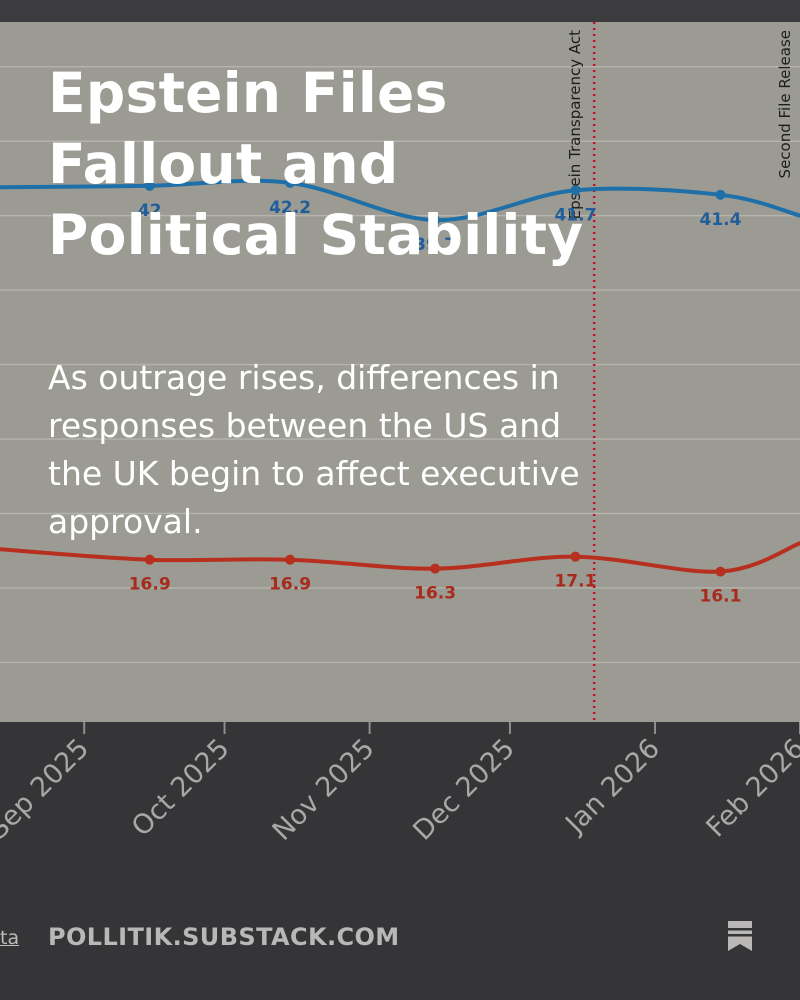 The image size is (800, 1000). What do you see at coordinates (435, 594) in the screenshot?
I see `data-label: 16.3` at bounding box center [435, 594].